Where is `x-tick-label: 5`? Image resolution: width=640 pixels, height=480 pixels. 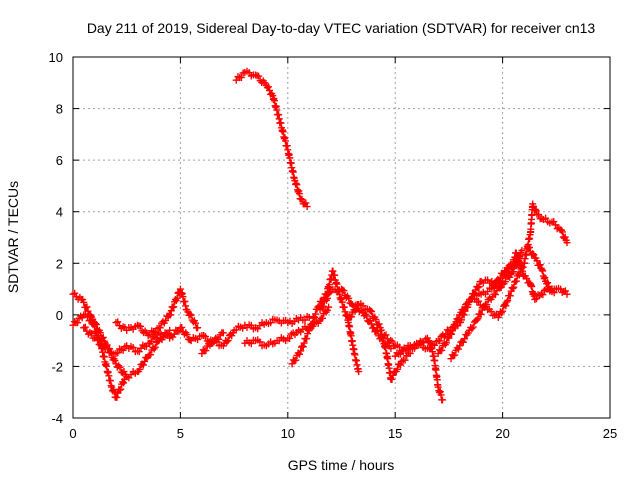
x-tick-label: 5 is located at coordinates (180, 433).